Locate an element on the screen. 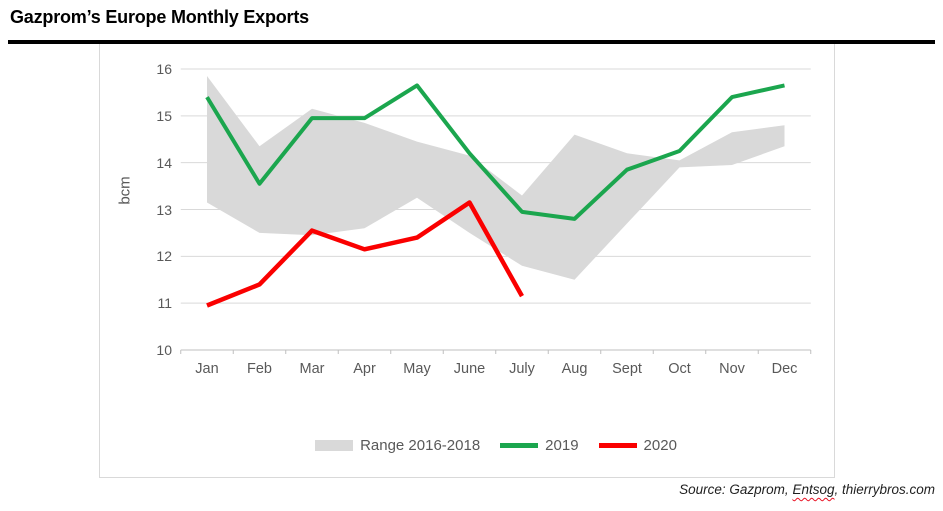  legend-swatch-2019 is located at coordinates (519, 445).